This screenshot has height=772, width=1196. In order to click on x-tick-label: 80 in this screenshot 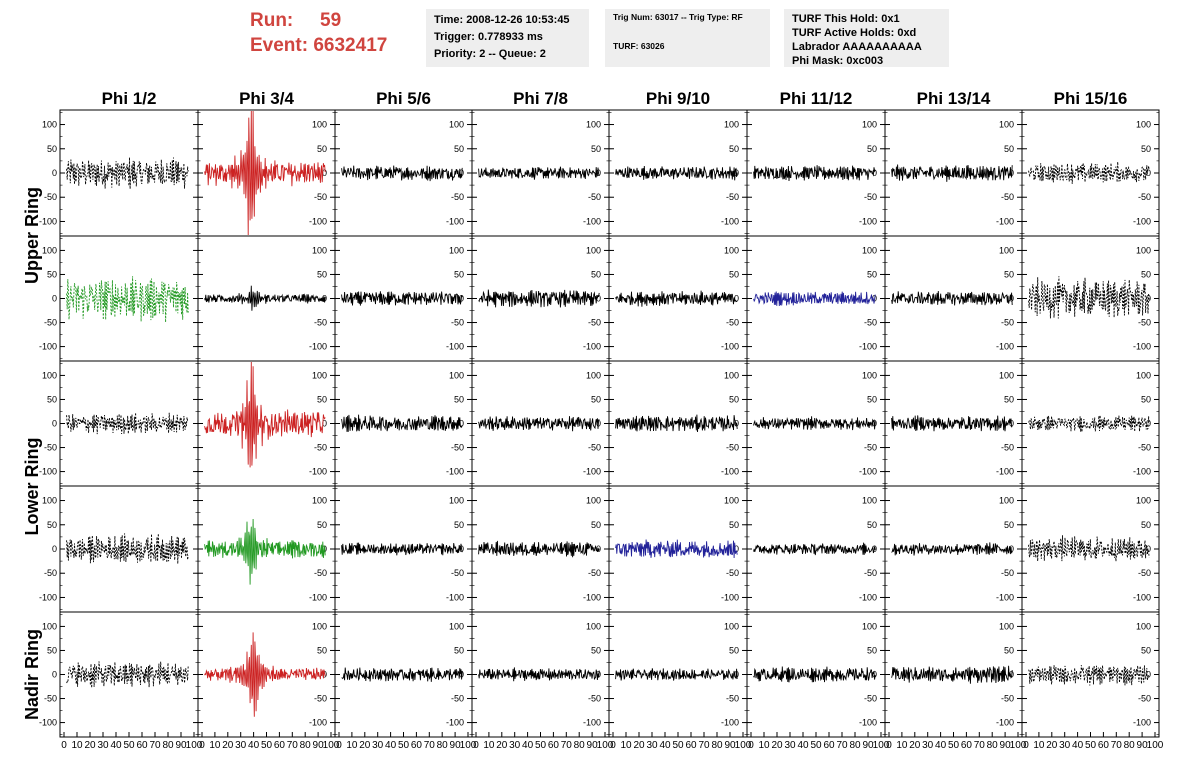, I will do `click(1130, 745)`.